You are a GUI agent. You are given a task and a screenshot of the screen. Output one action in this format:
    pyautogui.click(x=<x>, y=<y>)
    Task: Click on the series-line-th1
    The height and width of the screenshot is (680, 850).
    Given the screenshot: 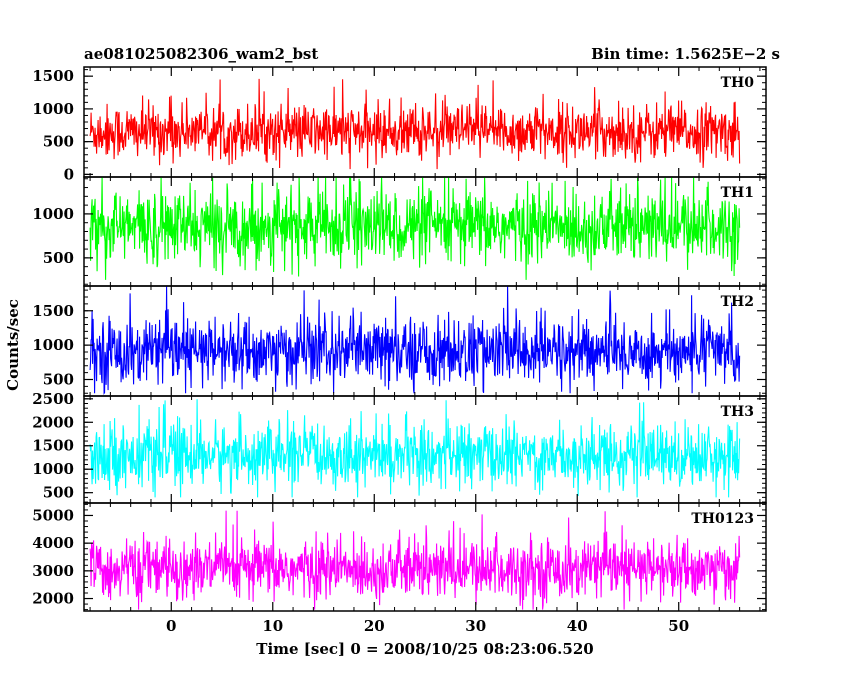 What is the action you would take?
    pyautogui.click(x=415, y=228)
    